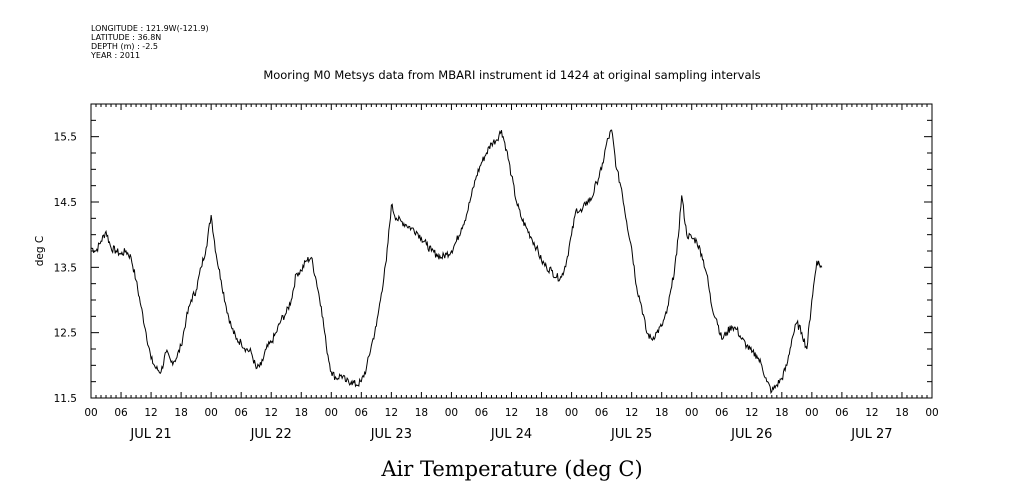 The image size is (1009, 504). Describe the element at coordinates (65, 138) in the screenshot. I see `y-tick-label: 15.5` at that location.